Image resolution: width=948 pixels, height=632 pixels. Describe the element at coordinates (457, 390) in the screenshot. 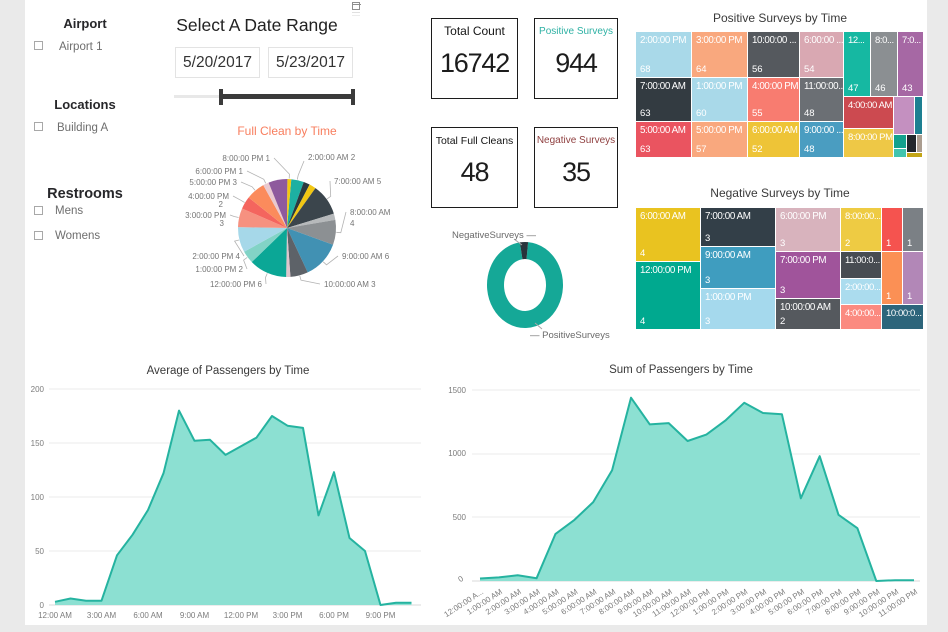

I see `svg-text: 1500` at that location.